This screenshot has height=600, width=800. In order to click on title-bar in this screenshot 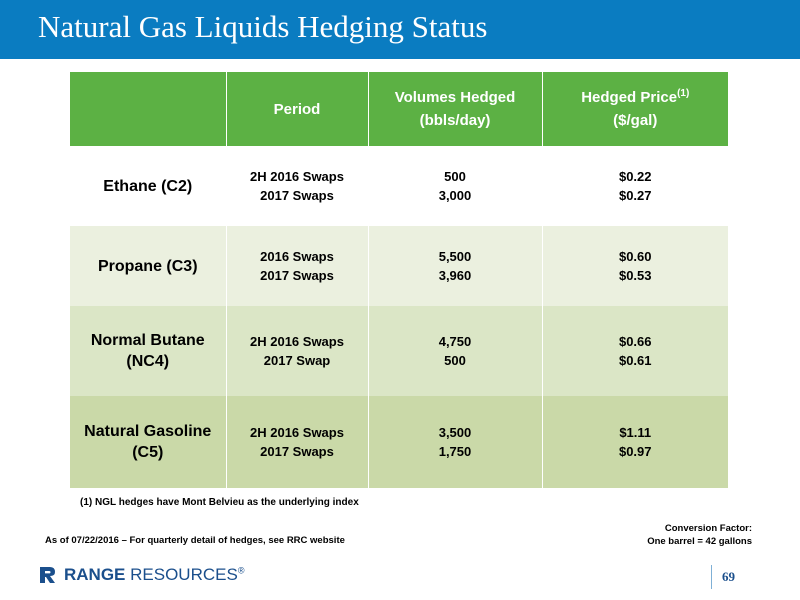, I will do `click(400, 29)`.